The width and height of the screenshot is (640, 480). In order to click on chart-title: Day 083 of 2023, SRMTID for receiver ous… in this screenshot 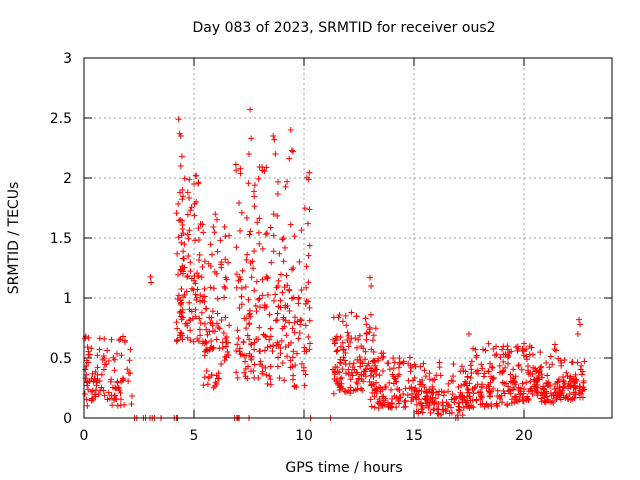, I will do `click(343, 28)`.